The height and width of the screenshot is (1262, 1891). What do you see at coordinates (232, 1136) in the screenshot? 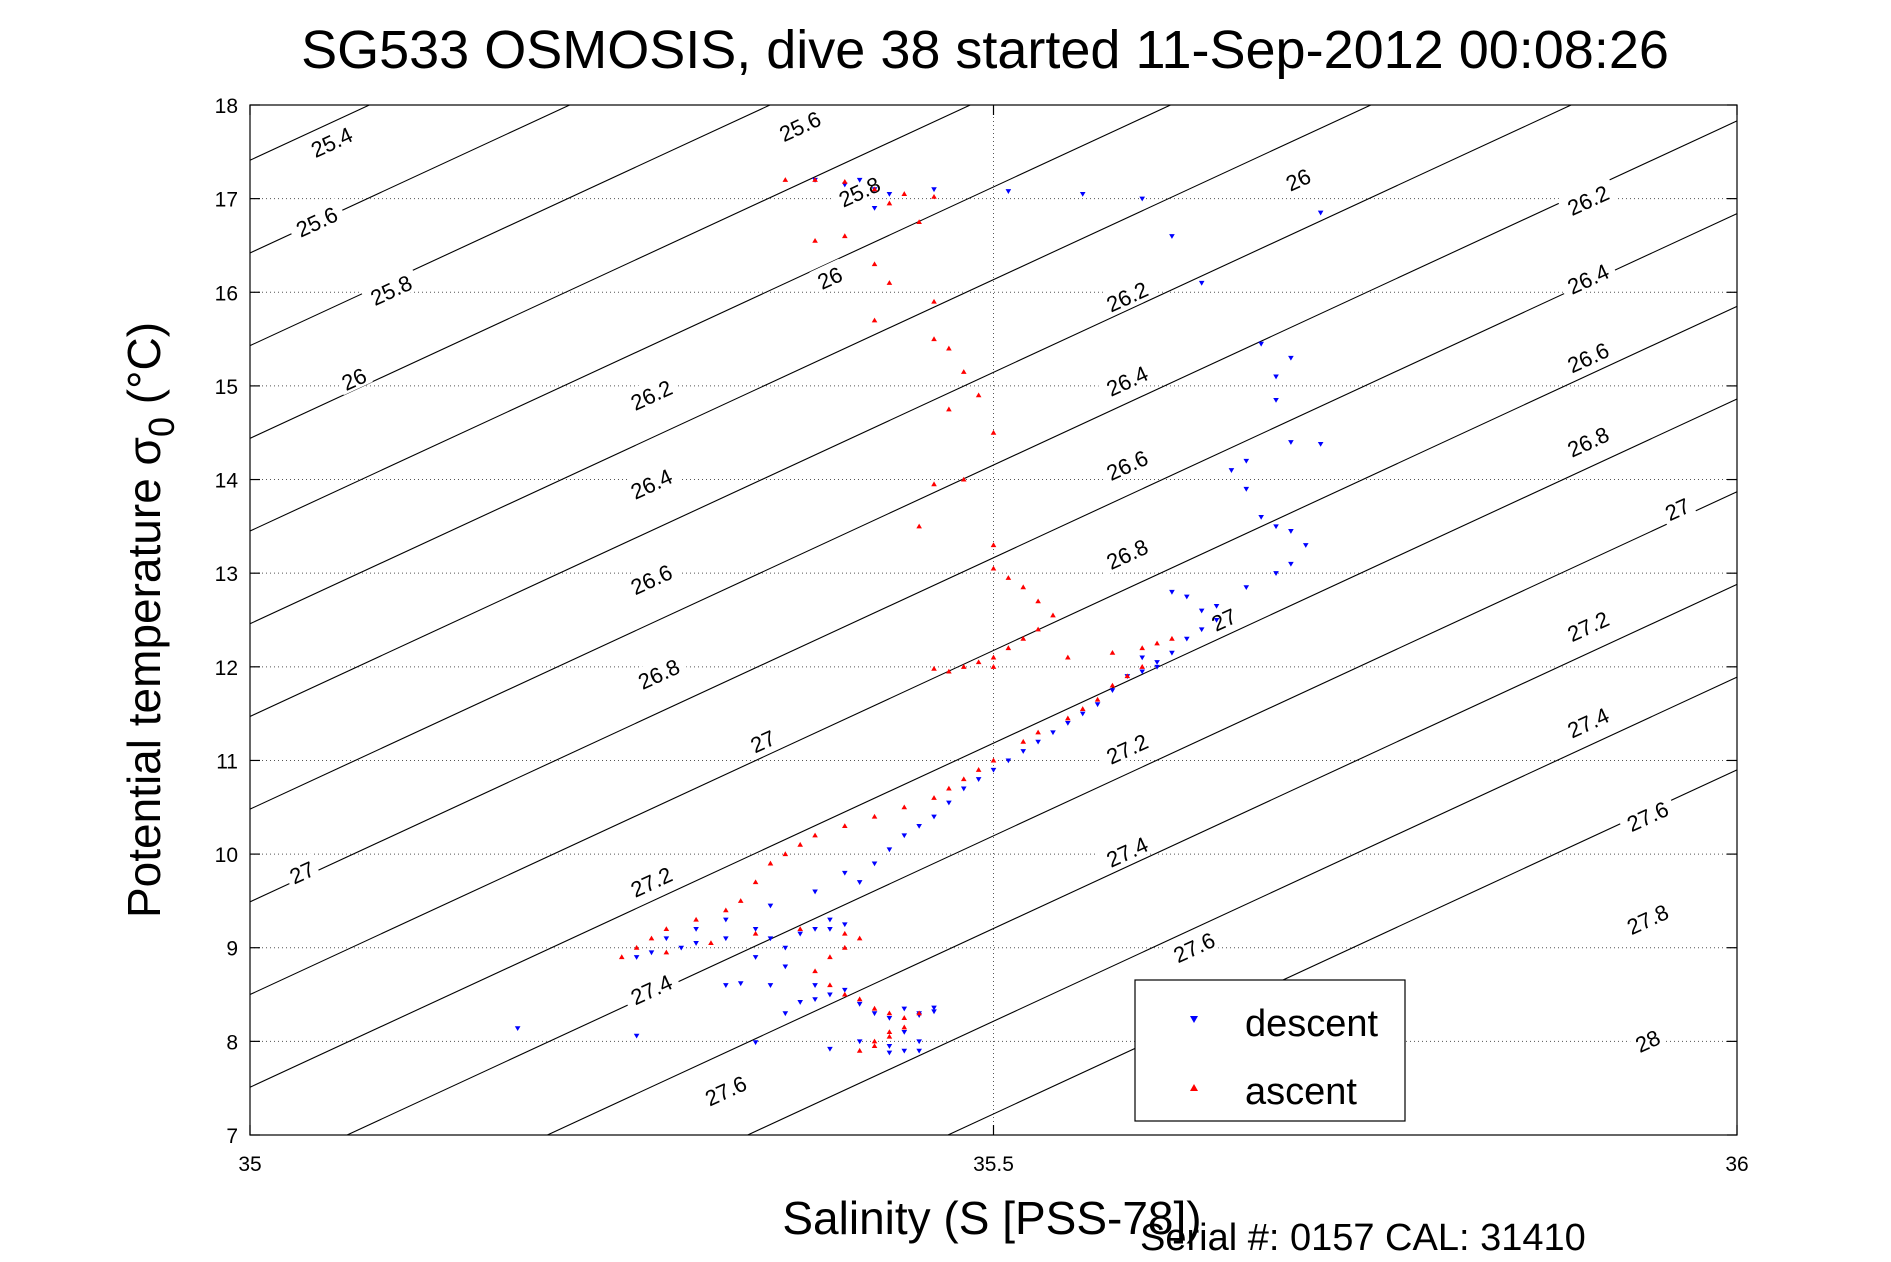
I see `y-tick-label: 7` at bounding box center [232, 1136].